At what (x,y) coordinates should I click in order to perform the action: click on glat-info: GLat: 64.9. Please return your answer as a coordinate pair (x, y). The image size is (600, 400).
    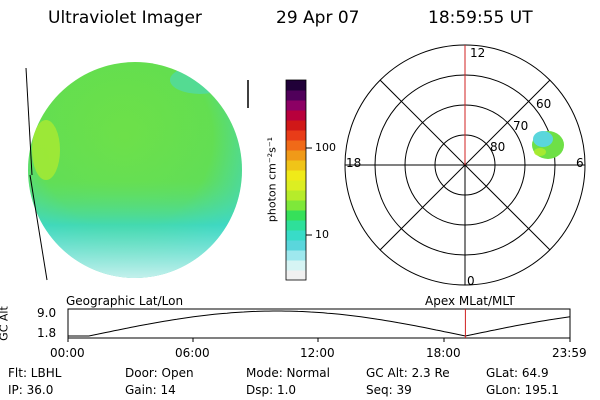
    Looking at the image, I should click on (517, 373).